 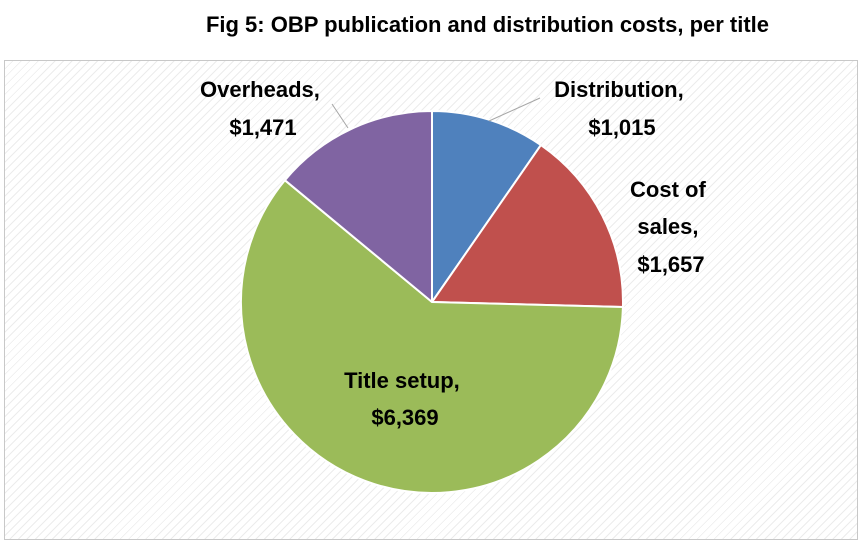 I want to click on label-cost-of-sales-line1: Cost of, so click(x=668, y=189).